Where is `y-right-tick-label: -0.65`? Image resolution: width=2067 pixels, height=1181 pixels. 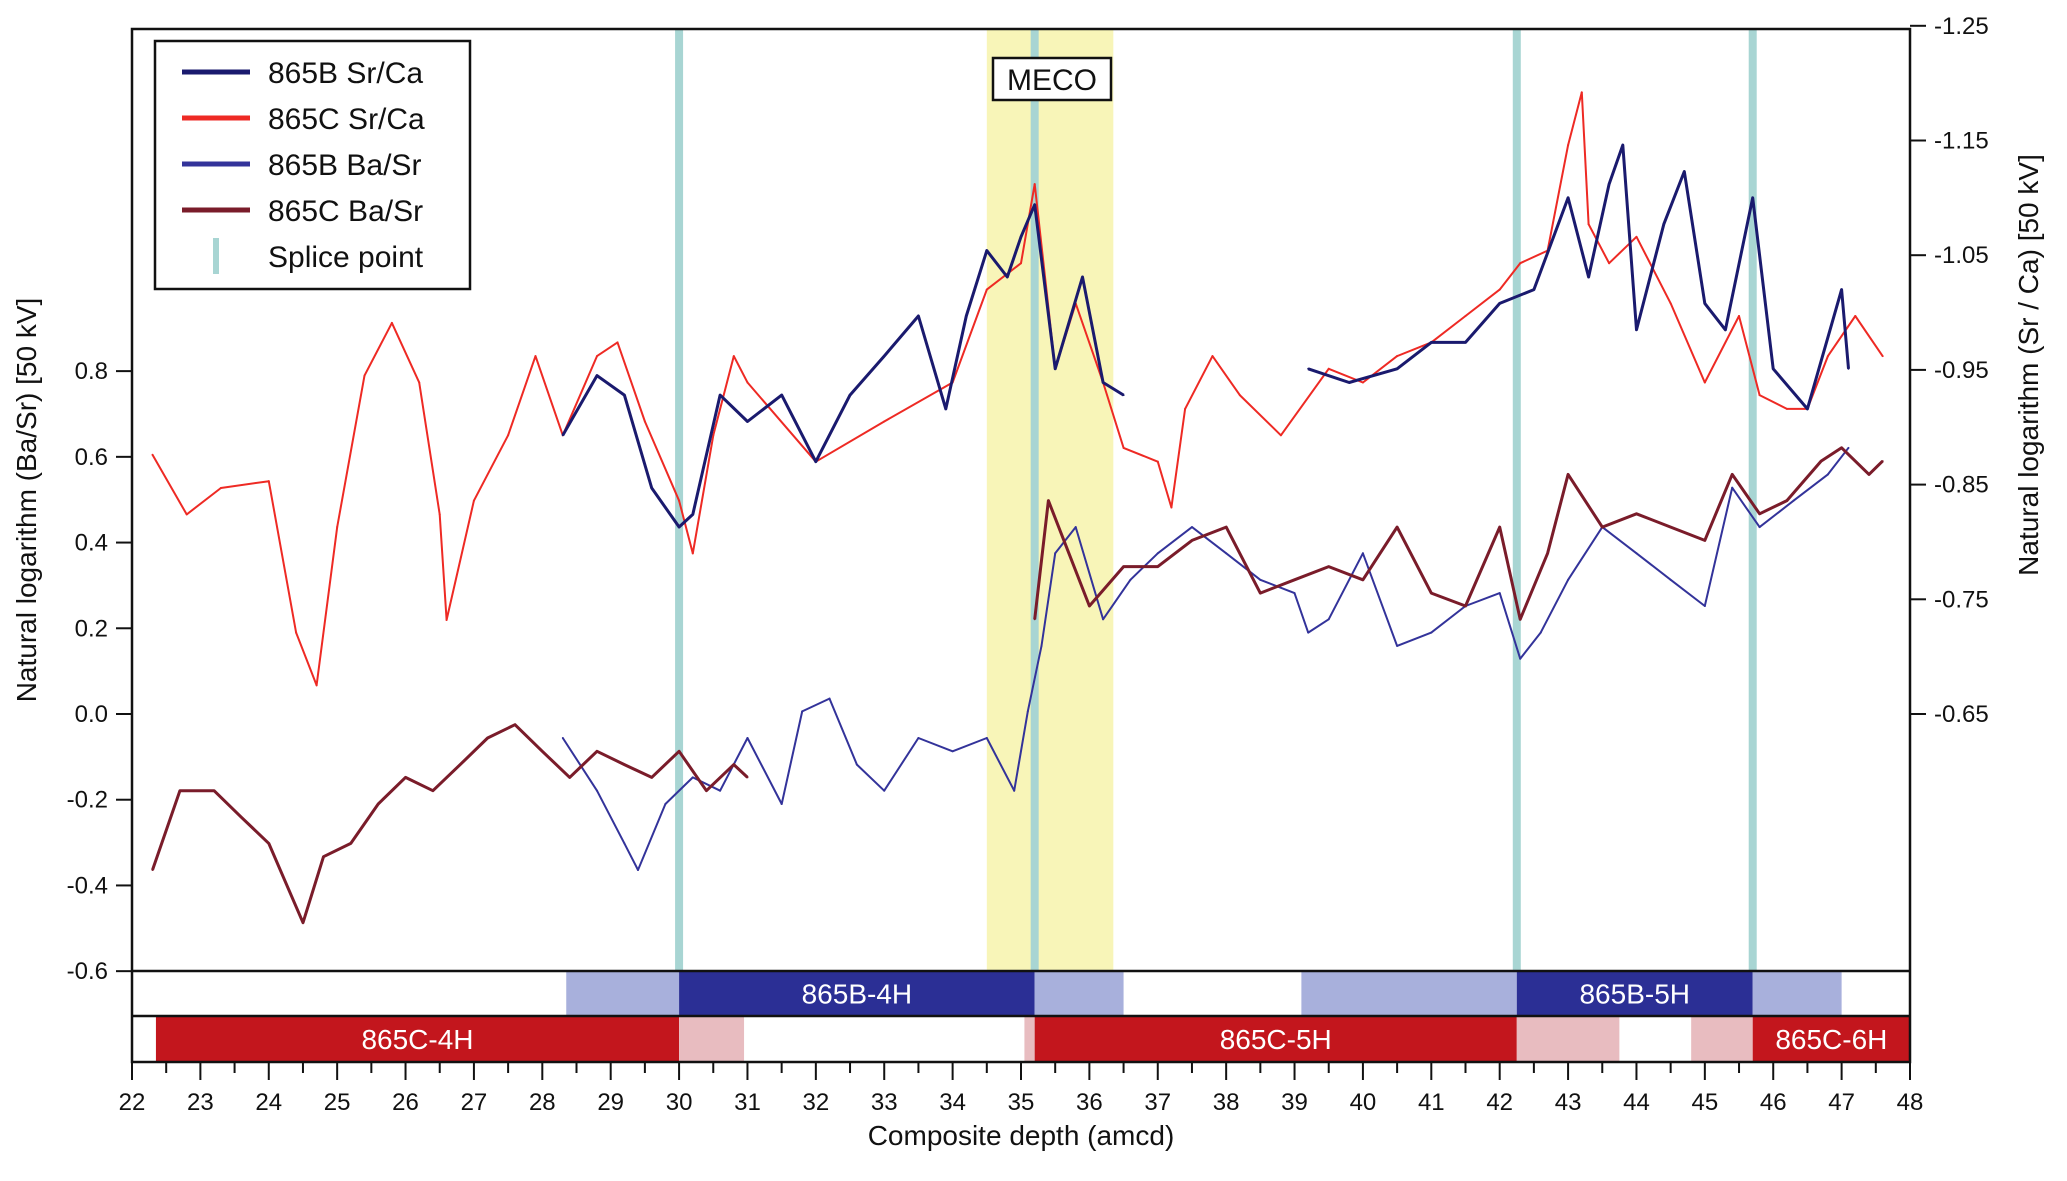 y-right-tick-label: -0.65 is located at coordinates (1961, 714).